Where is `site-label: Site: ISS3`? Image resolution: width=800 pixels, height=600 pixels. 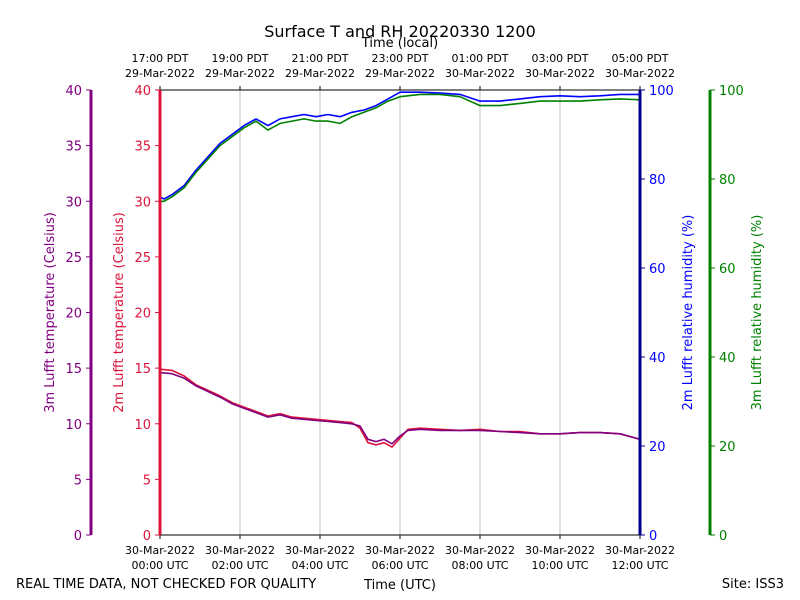 site-label: Site: ISS3 is located at coordinates (753, 584).